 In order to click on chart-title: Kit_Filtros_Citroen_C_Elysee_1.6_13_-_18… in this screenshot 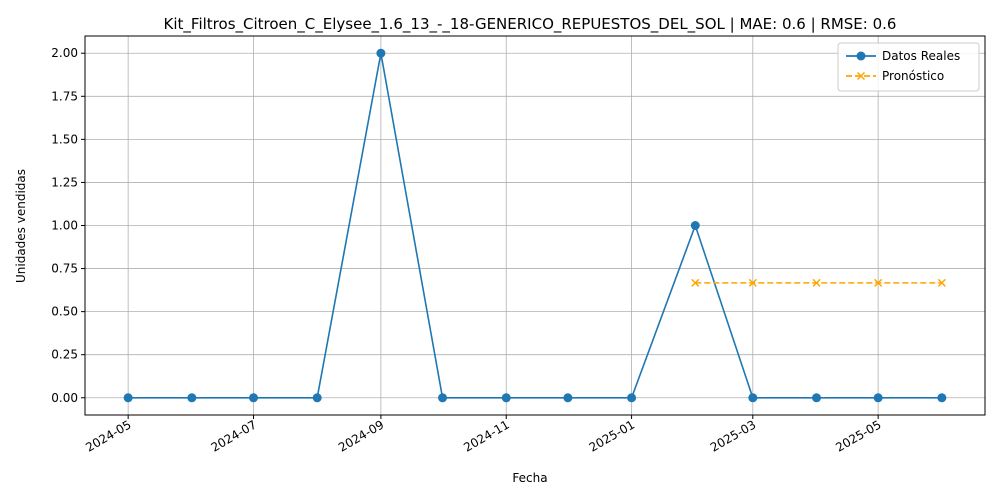, I will do `click(530, 24)`.